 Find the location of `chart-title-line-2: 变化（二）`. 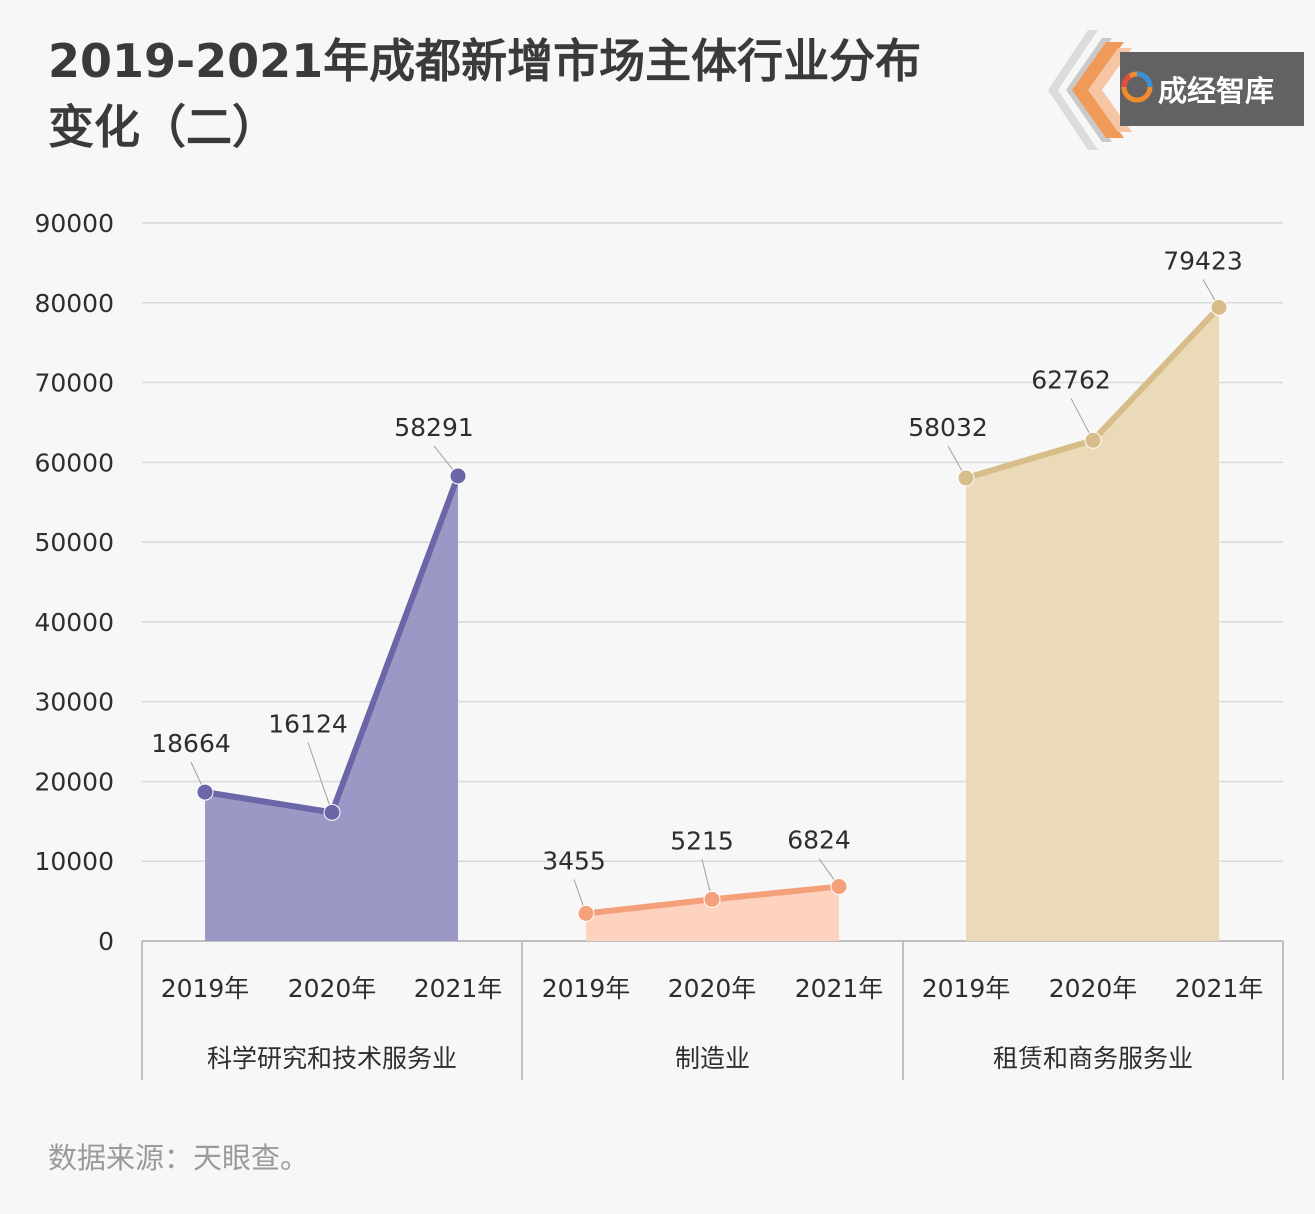

chart-title-line-2: 变化（二） is located at coordinates (163, 127).